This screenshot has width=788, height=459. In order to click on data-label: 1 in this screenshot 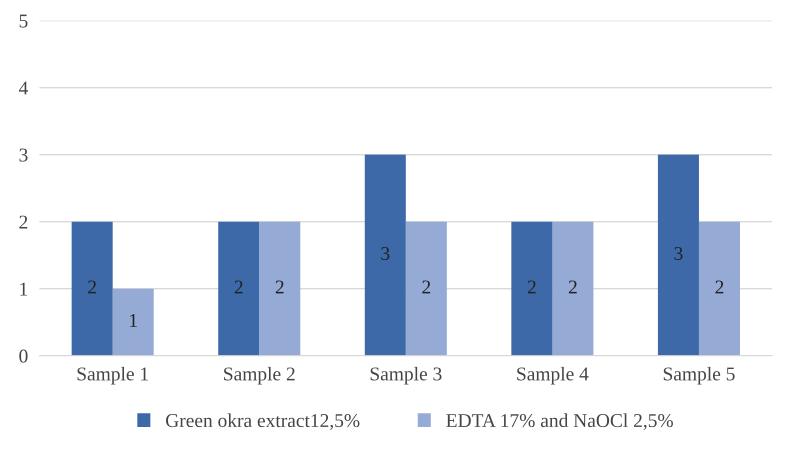, I will do `click(133, 320)`.